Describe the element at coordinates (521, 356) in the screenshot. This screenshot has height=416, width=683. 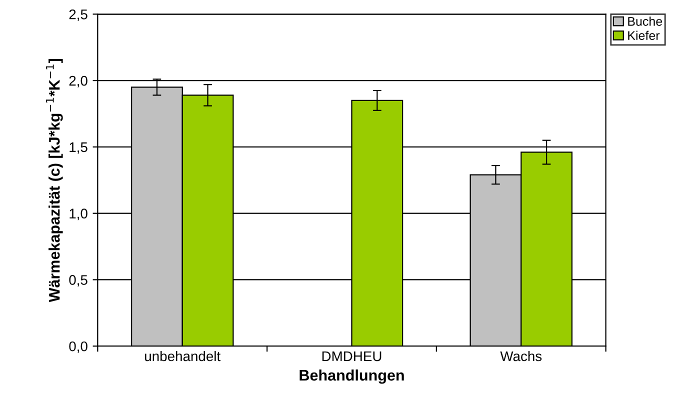
I see `x-tick-label: Wachs` at that location.